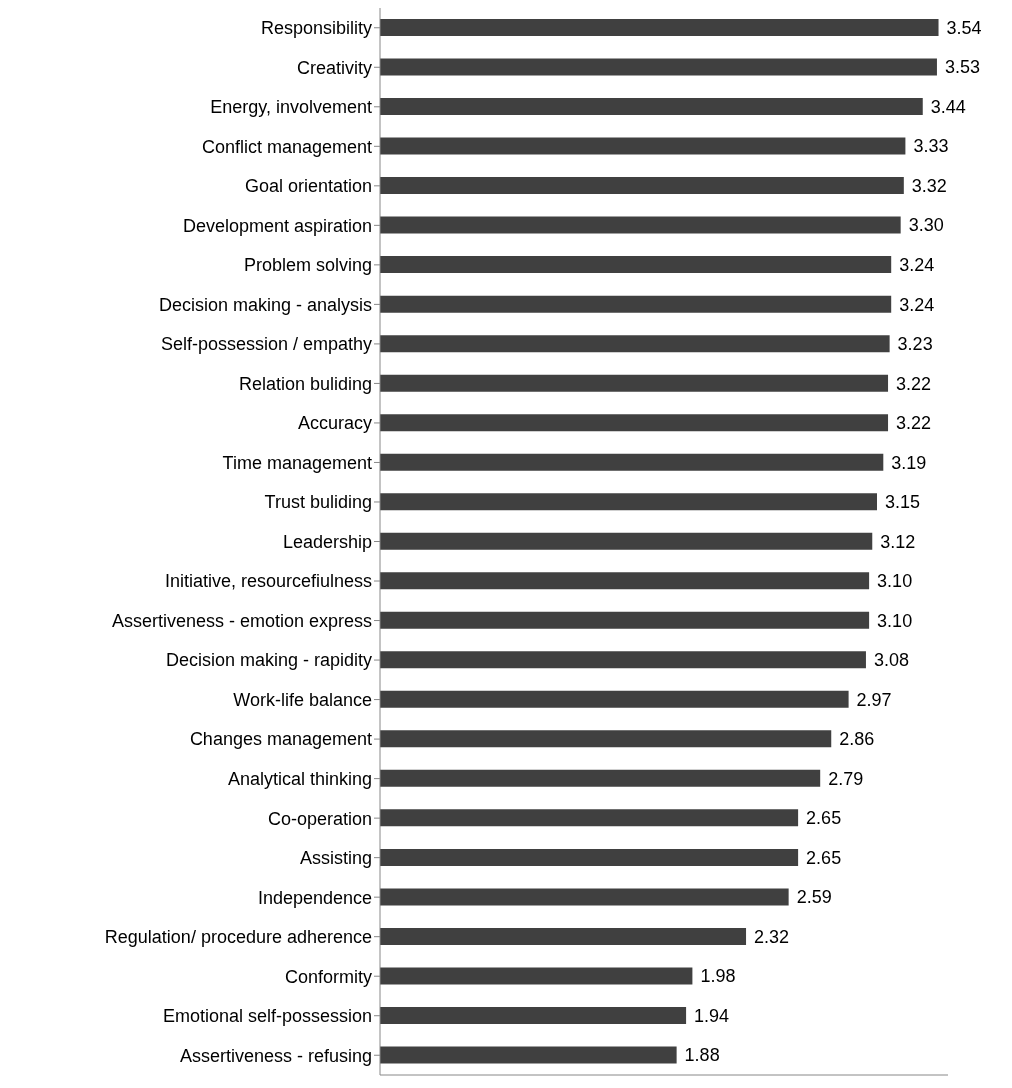  What do you see at coordinates (241, 620) in the screenshot?
I see `y-tick-label: Assertiveness - emotion express` at bounding box center [241, 620].